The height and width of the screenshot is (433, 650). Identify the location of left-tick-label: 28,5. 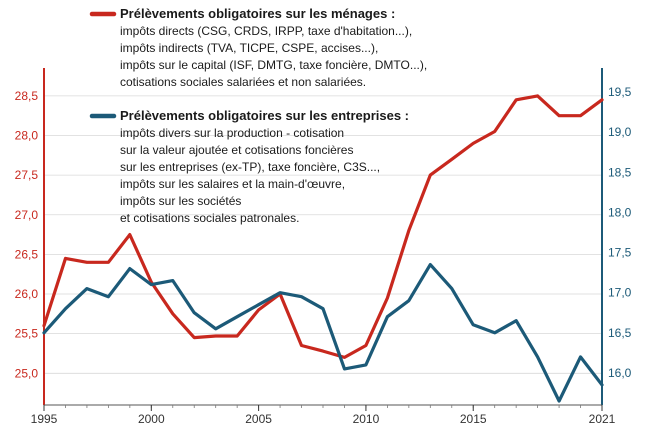
(27, 96).